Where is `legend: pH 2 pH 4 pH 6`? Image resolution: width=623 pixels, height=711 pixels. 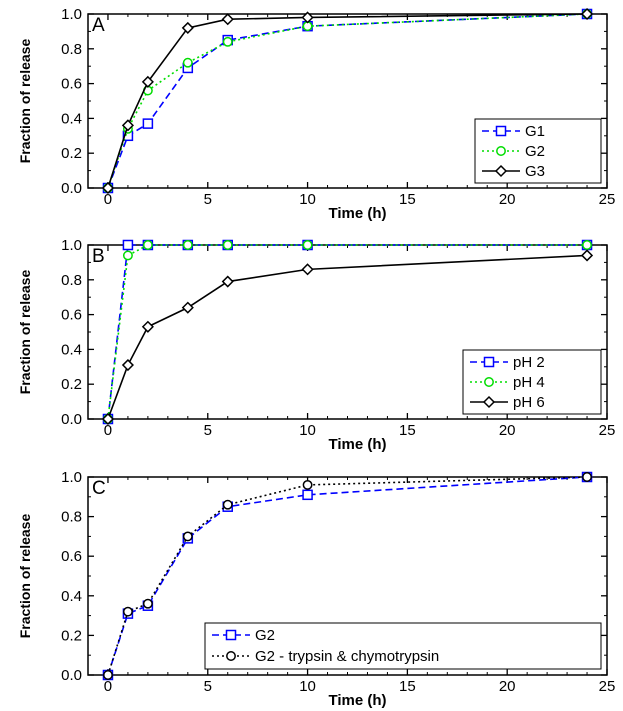 legend: pH 2 pH 4 pH 6 is located at coordinates (532, 382).